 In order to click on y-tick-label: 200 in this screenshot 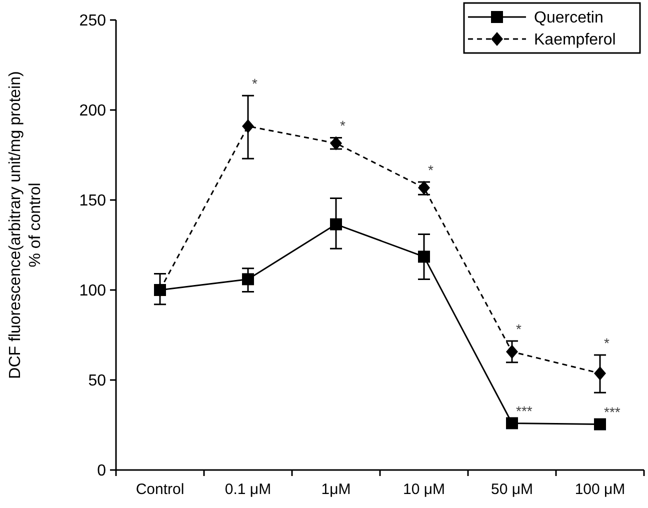, I will do `click(92, 111)`.